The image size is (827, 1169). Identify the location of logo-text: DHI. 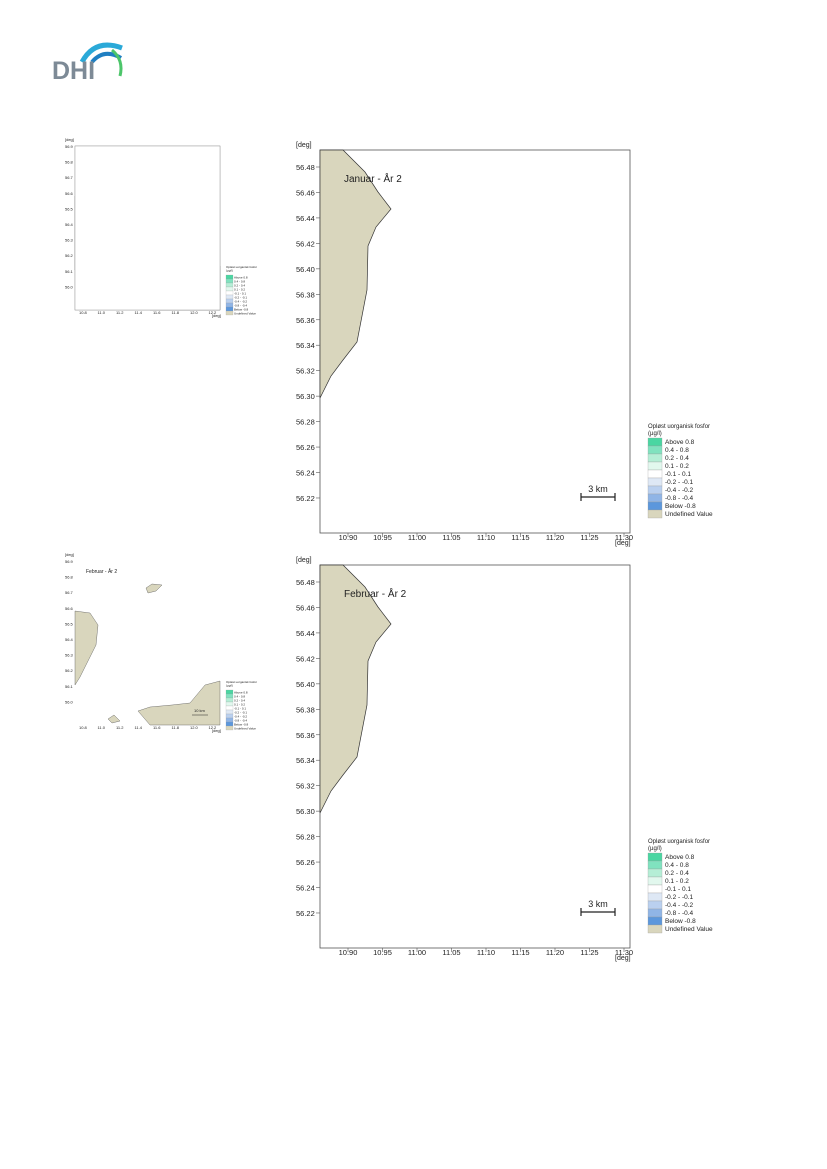
(73, 71).